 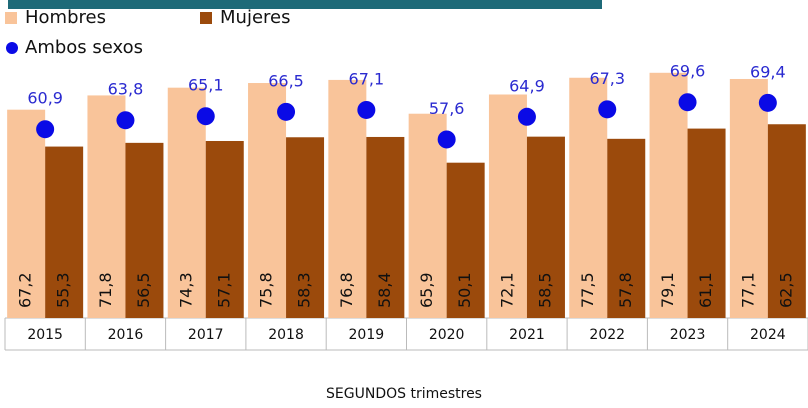 I want to click on data-label: 69,4, so click(x=768, y=71).